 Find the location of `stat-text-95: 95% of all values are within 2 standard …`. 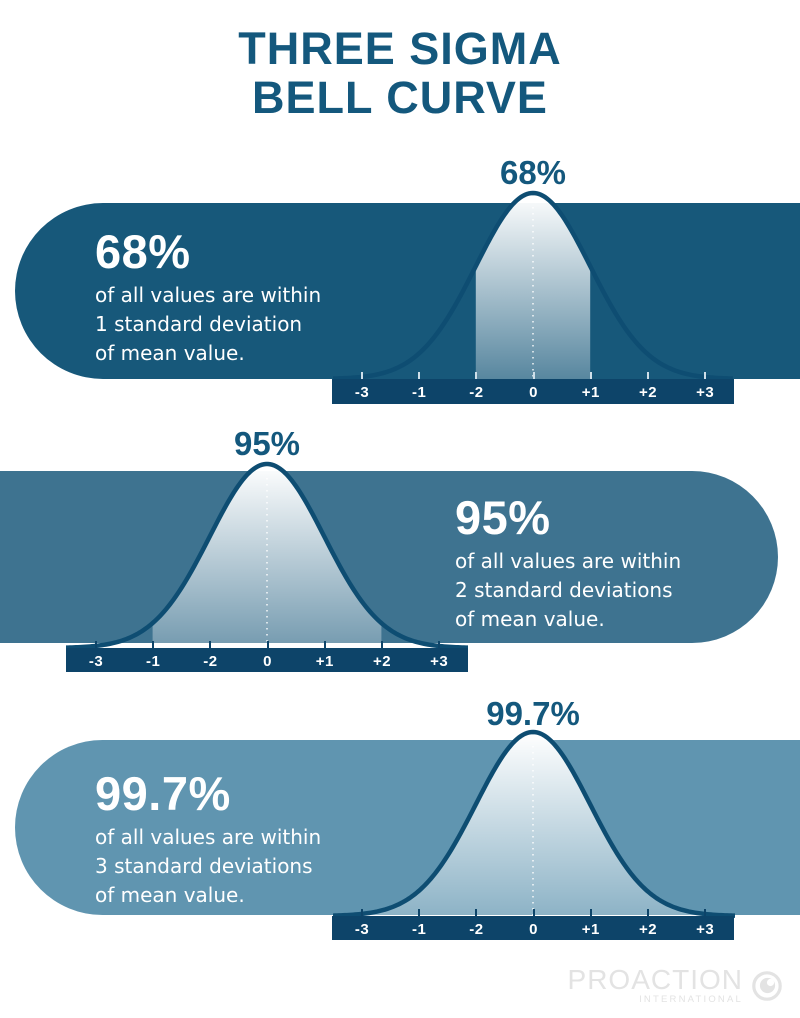

stat-text-95: 95% of all values are within 2 standard … is located at coordinates (568, 563).